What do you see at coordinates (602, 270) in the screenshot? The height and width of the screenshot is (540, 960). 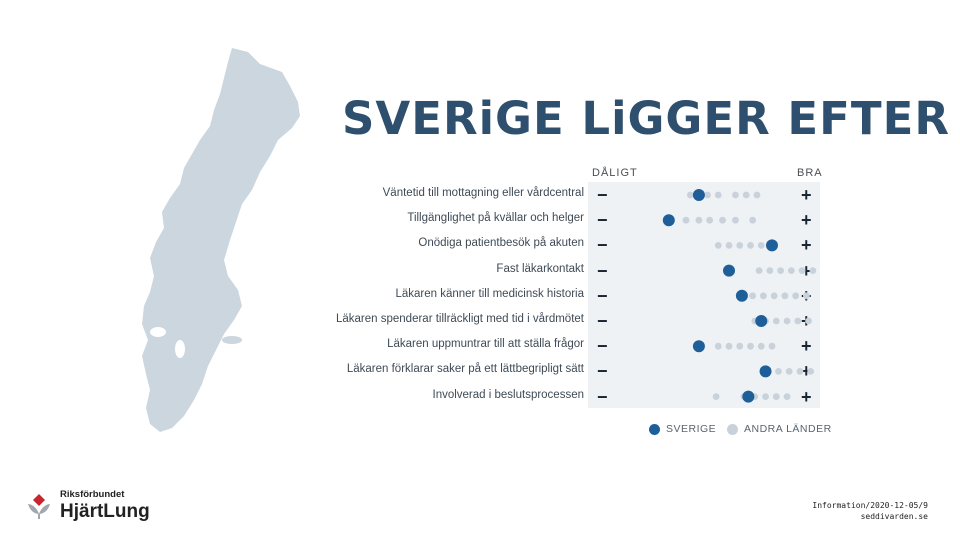 I see `row-minus-3: −` at bounding box center [602, 270].